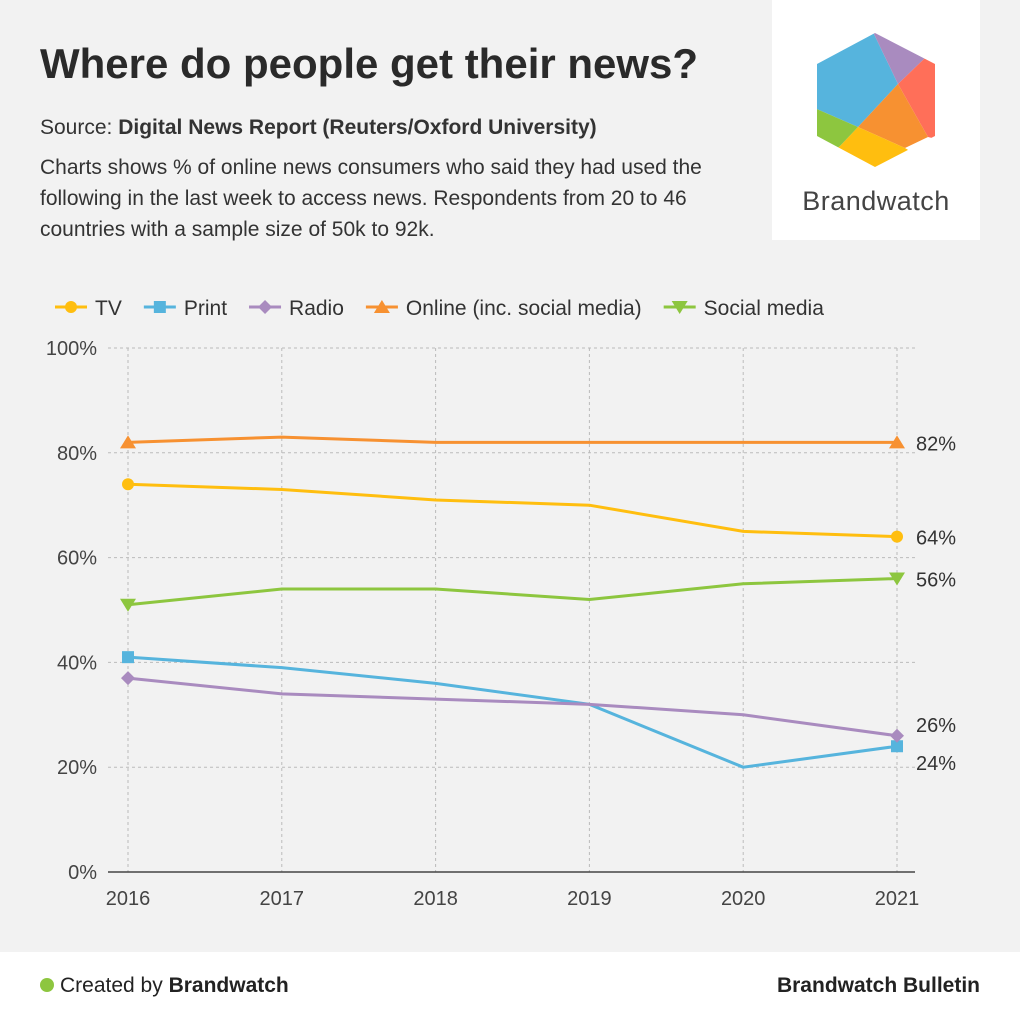  Describe the element at coordinates (878, 985) in the screenshot. I see `footer-bulletin: Brandwatch Bulletin` at that location.